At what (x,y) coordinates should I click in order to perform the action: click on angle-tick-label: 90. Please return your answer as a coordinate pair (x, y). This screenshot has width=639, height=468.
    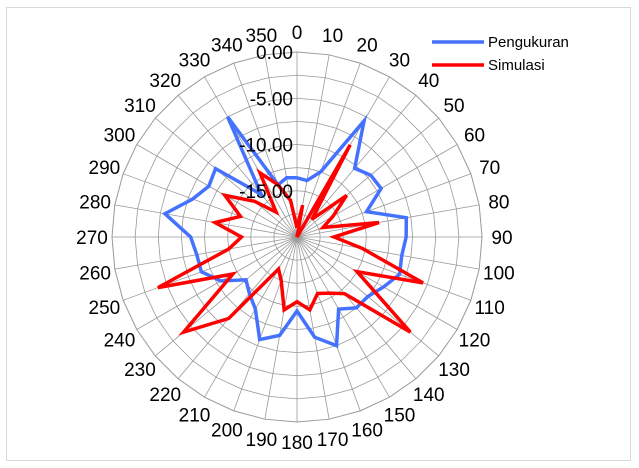
    Looking at the image, I should click on (501, 238).